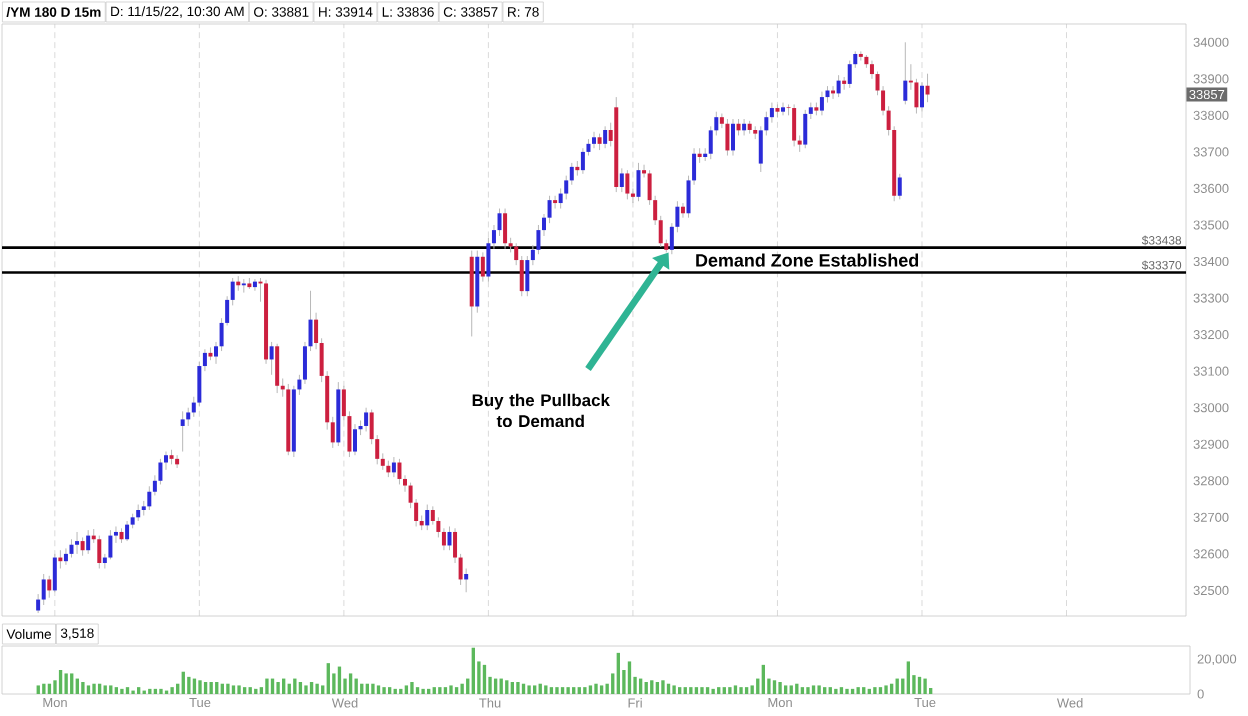 The image size is (1248, 716). What do you see at coordinates (541, 410) in the screenshot?
I see `annotation: Buy the Pullback to Demand` at bounding box center [541, 410].